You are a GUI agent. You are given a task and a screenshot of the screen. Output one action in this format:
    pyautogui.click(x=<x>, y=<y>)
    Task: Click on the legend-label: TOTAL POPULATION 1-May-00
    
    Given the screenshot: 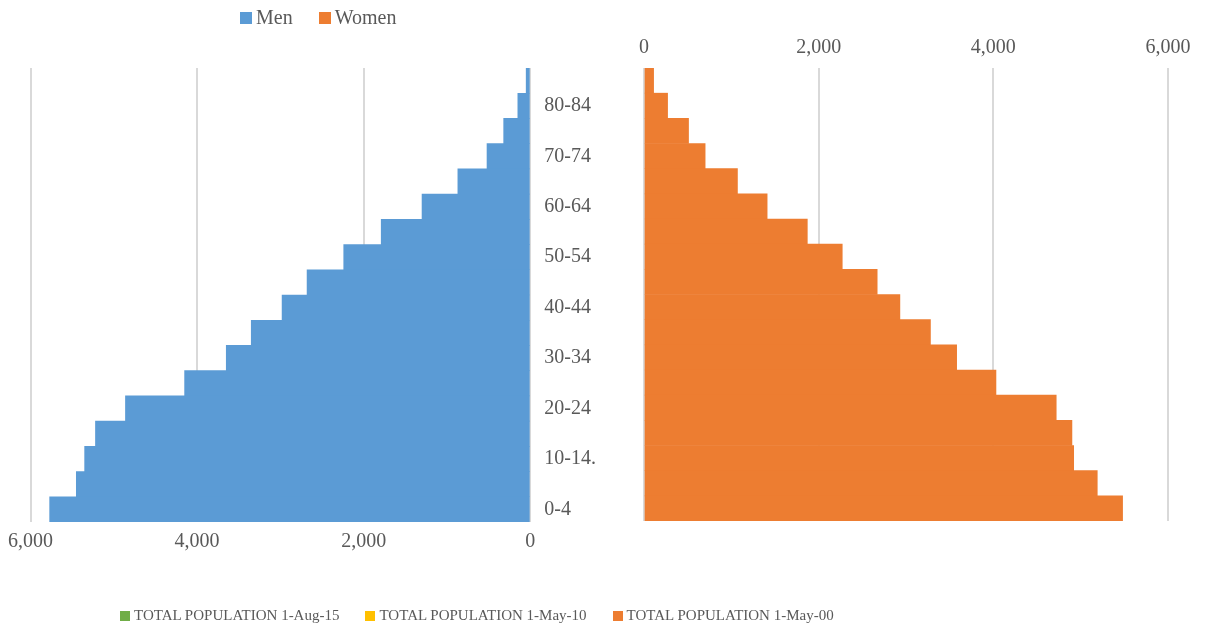 What is the action you would take?
    pyautogui.click(x=730, y=615)
    